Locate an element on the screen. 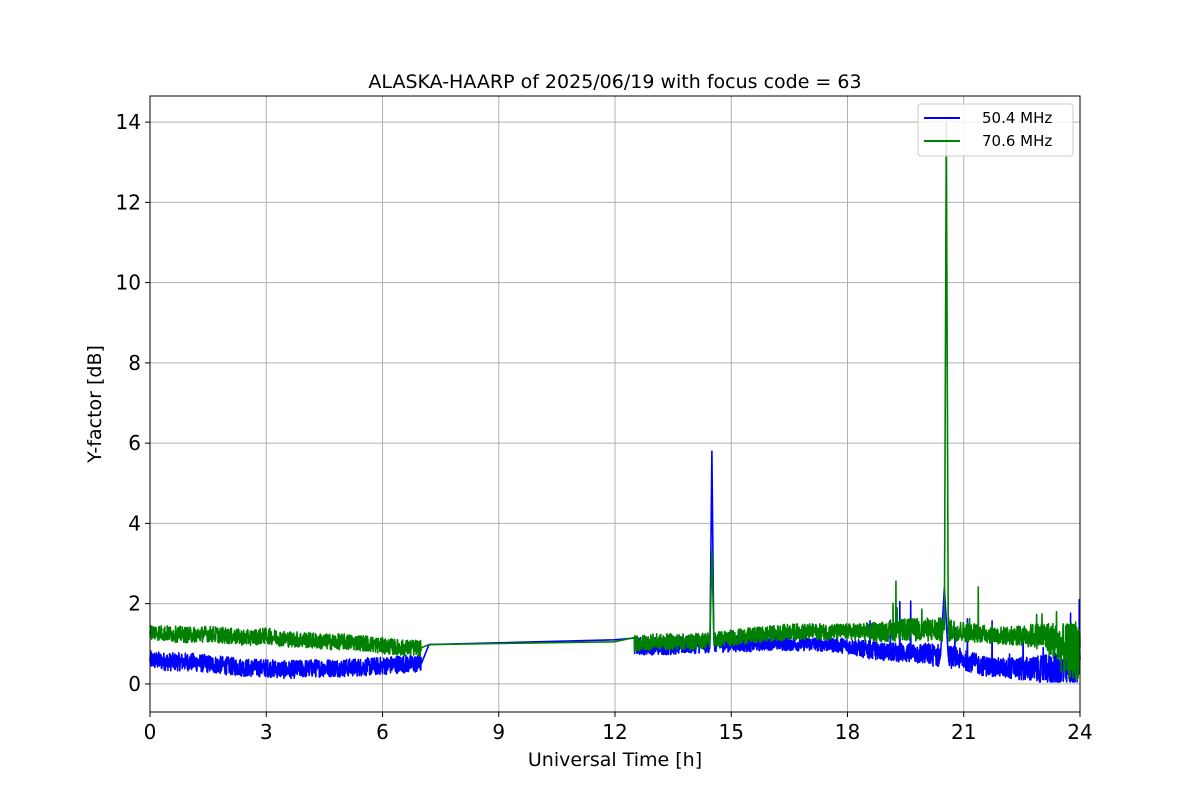 Image resolution: width=1200 pixels, height=800 pixels. y-axis-label: Y-factor [dB] is located at coordinates (95, 404).